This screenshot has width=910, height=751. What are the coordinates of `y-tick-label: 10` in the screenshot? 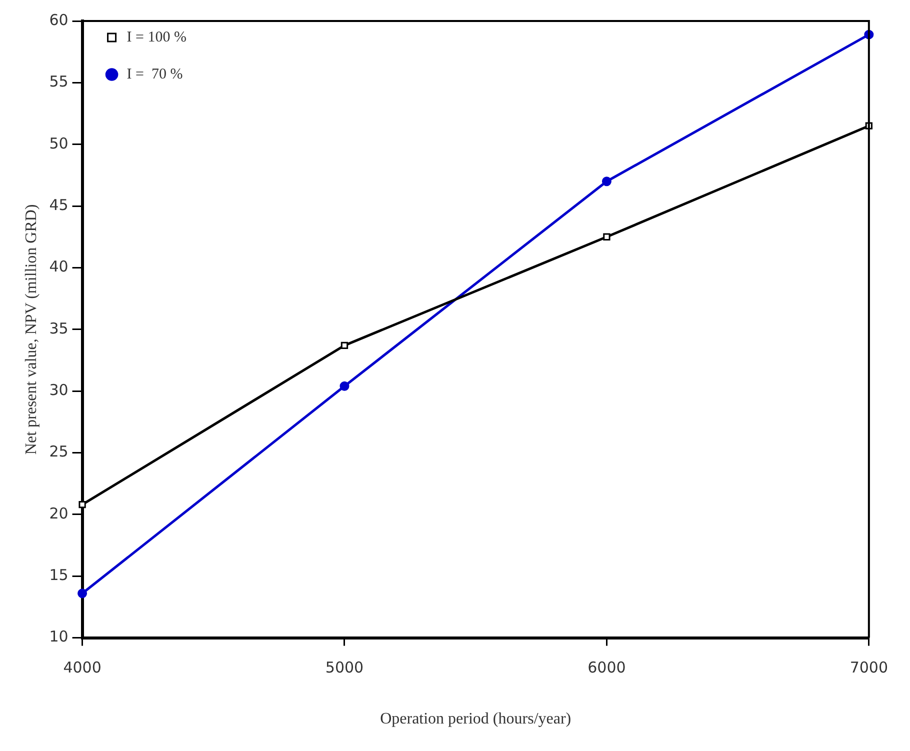 It's located at (58, 637).